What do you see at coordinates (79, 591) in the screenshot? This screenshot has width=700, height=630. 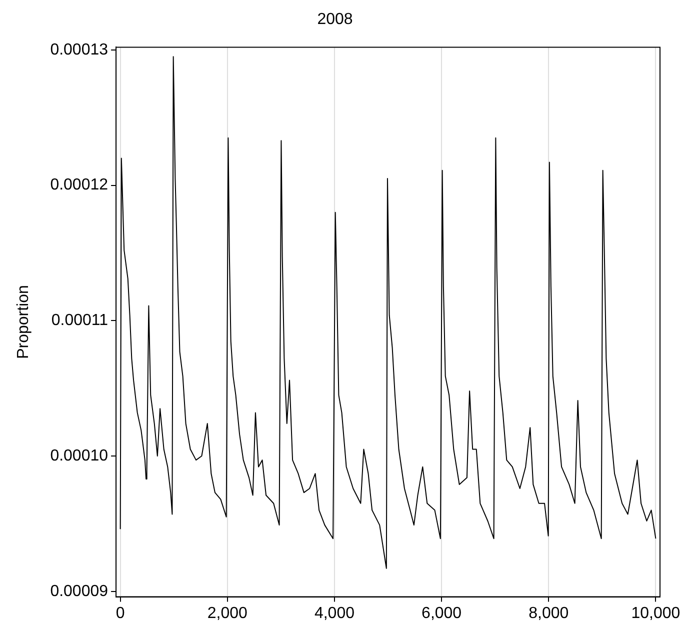 I see `y-tick-label: 0.00009` at bounding box center [79, 591].